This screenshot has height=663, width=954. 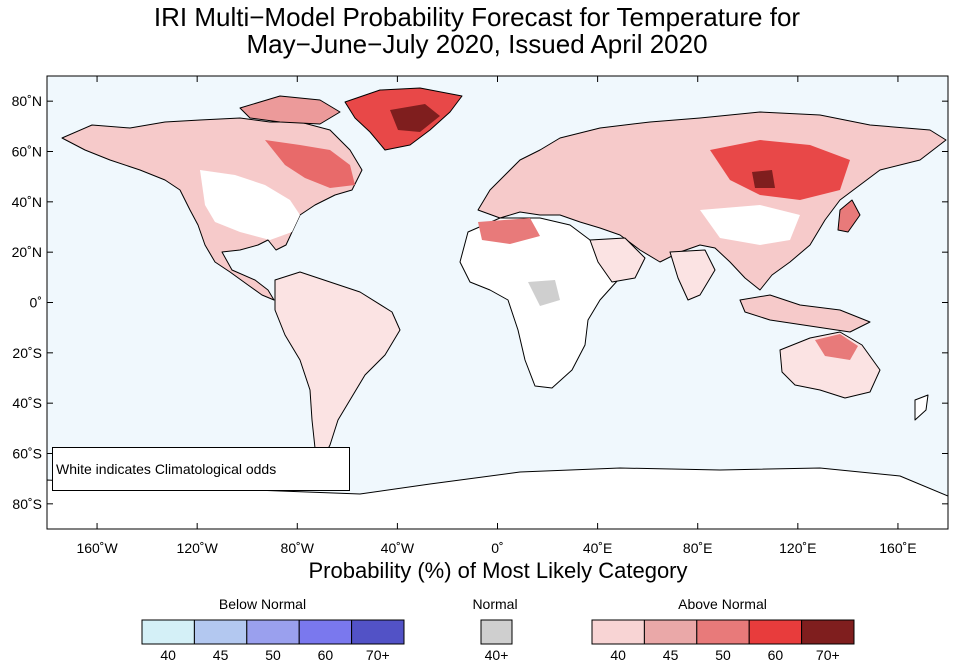 I want to click on africa-north-hot-region, so click(x=509, y=231).